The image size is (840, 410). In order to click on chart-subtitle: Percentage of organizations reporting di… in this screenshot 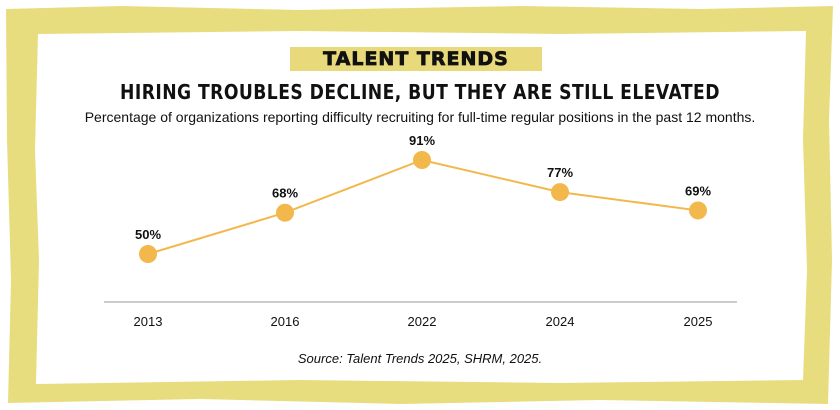, I will do `click(420, 117)`.